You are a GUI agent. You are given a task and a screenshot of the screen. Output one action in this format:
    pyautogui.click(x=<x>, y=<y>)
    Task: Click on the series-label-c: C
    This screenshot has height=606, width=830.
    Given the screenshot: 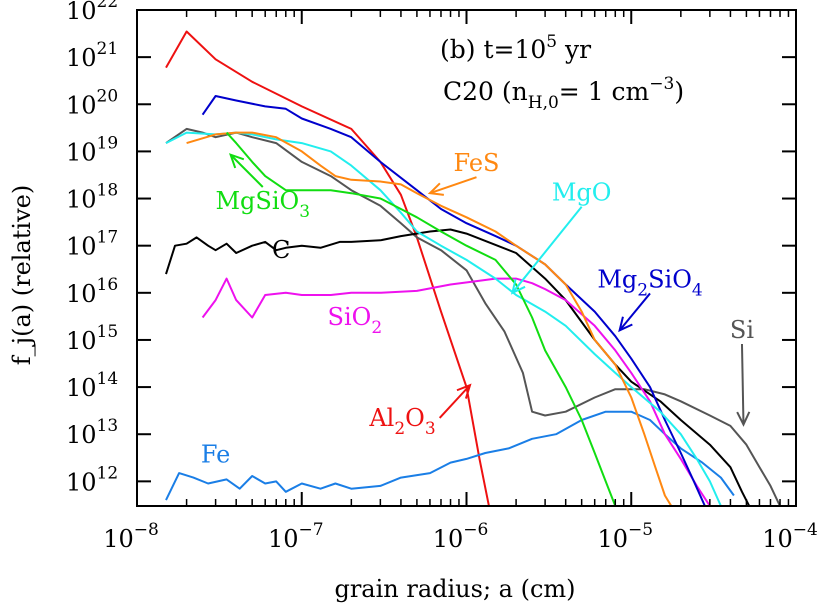 What is the action you would take?
    pyautogui.click(x=281, y=250)
    